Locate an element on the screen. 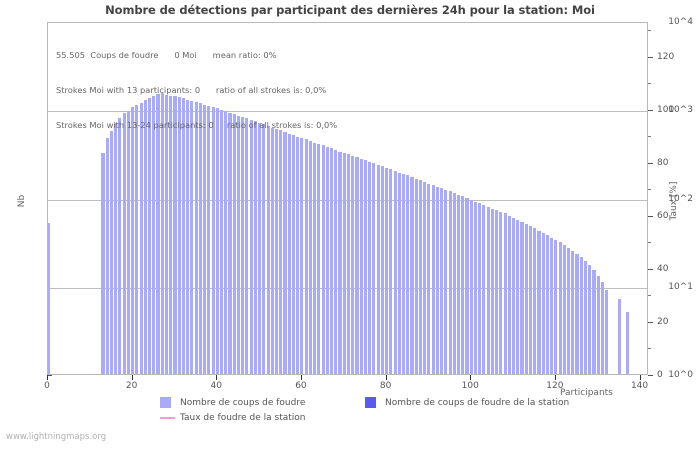  gridline is located at coordinates (347, 112).